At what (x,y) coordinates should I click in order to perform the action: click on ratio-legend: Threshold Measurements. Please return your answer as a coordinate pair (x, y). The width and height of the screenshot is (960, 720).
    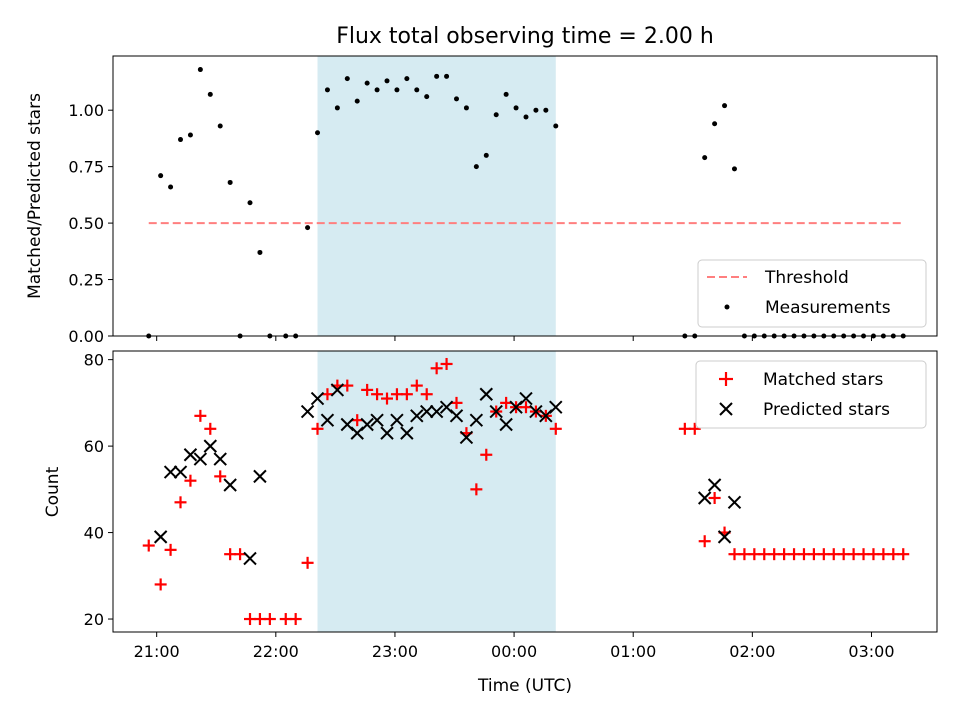
    Looking at the image, I should click on (812, 293).